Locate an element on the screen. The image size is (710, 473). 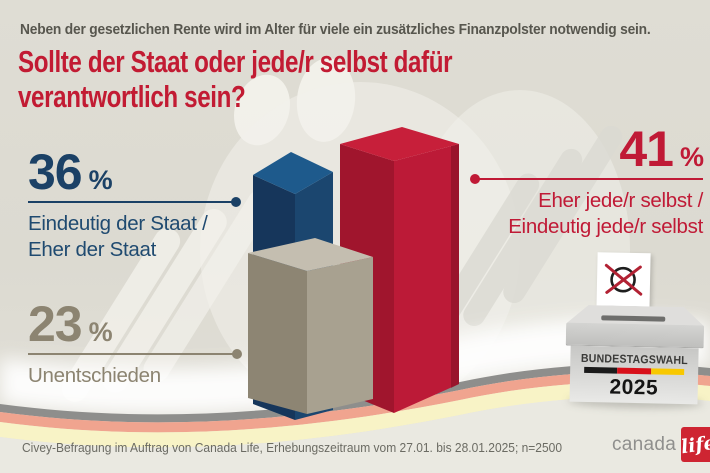
logo-life-tile: life ™ is located at coordinates (694, 444).